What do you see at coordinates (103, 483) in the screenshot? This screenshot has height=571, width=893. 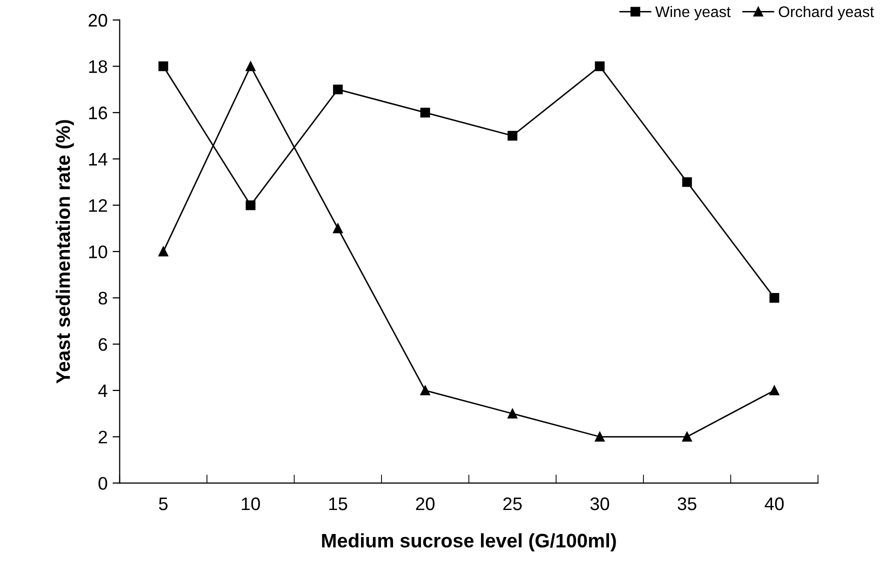 I see `y-tick-label: 0` at bounding box center [103, 483].